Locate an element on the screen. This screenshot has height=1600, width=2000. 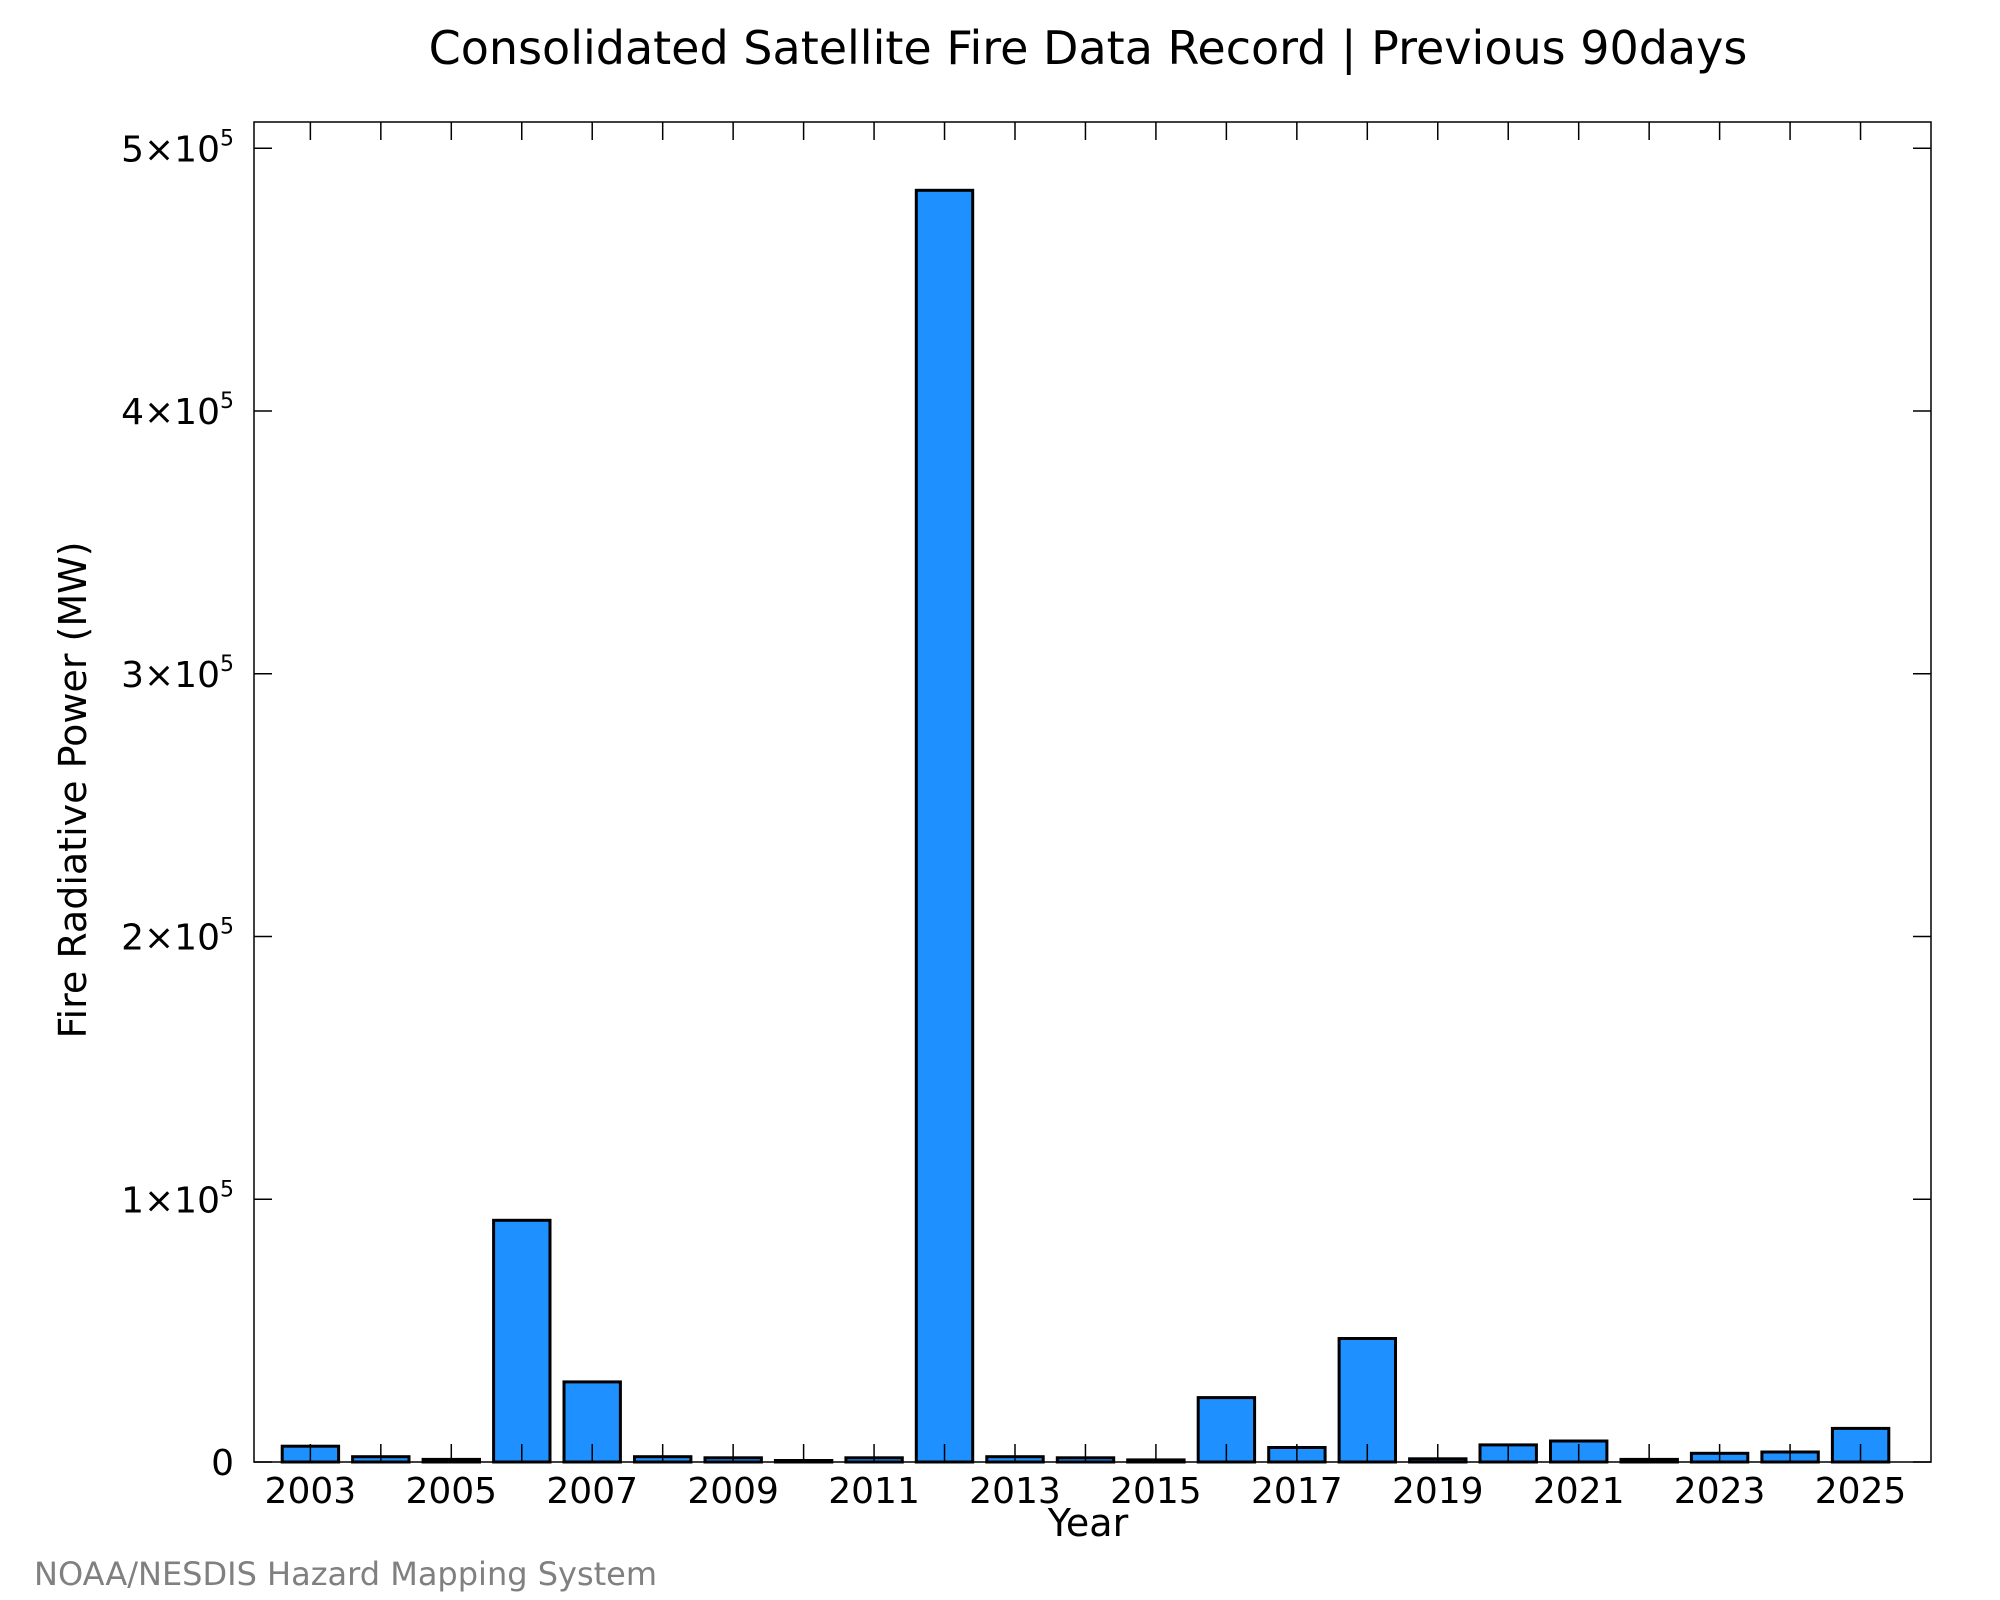
y-tick-label: 2×10⁵ is located at coordinates (177, 937).